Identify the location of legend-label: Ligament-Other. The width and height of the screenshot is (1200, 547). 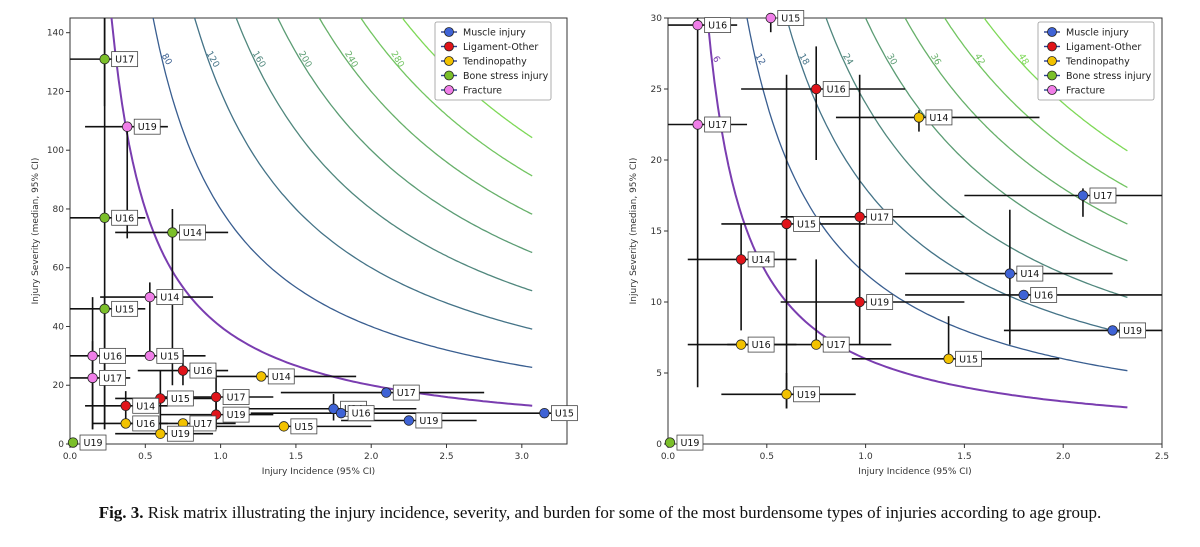
(500, 47).